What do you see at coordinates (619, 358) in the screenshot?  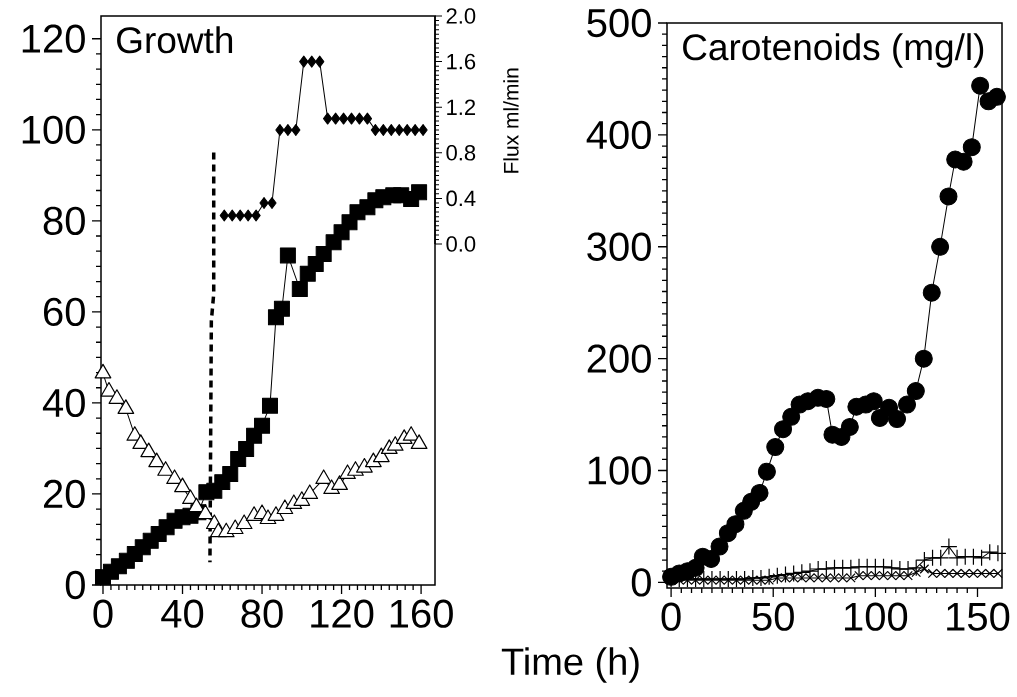 I see `y-tick-label: 200` at bounding box center [619, 358].